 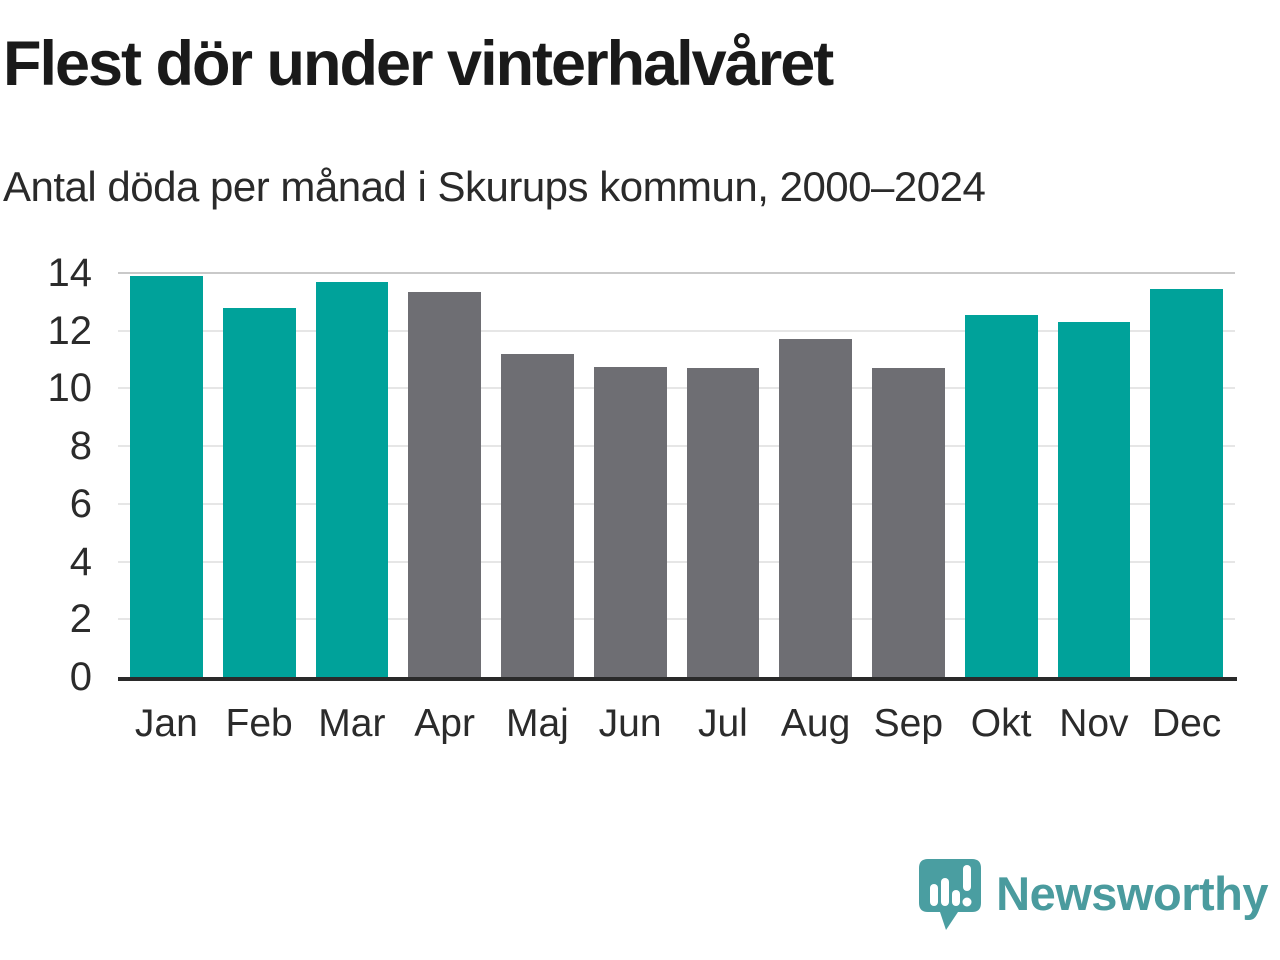 What do you see at coordinates (1094, 723) in the screenshot?
I see `x-axis-label-nov: Nov` at bounding box center [1094, 723].